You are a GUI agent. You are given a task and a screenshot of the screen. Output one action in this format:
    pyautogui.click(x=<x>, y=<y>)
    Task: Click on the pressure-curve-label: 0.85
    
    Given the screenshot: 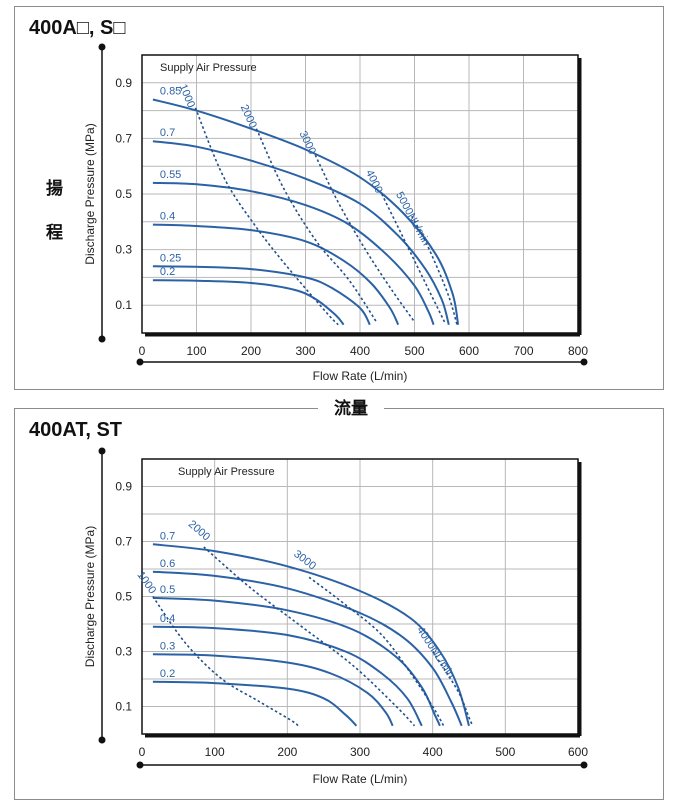 What is the action you would take?
    pyautogui.click(x=170, y=91)
    